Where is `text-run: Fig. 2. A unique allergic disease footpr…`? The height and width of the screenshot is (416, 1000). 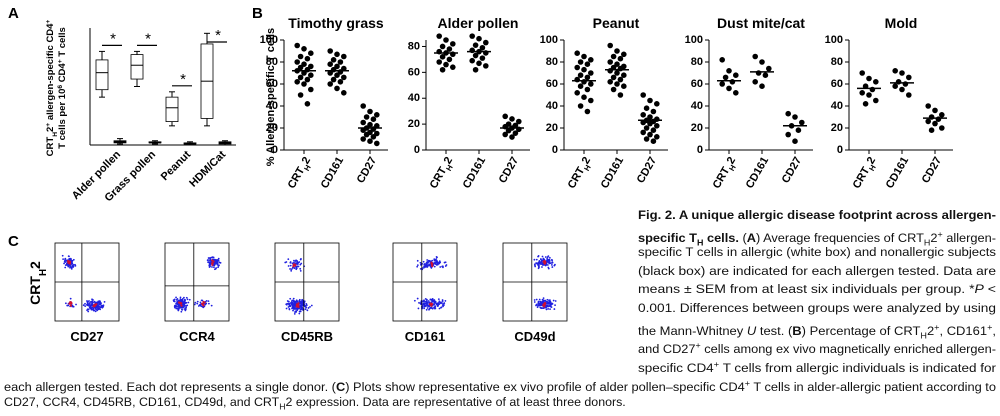 text-run: Fig. 2. A unique allergic disease footpr… is located at coordinates (817, 215).